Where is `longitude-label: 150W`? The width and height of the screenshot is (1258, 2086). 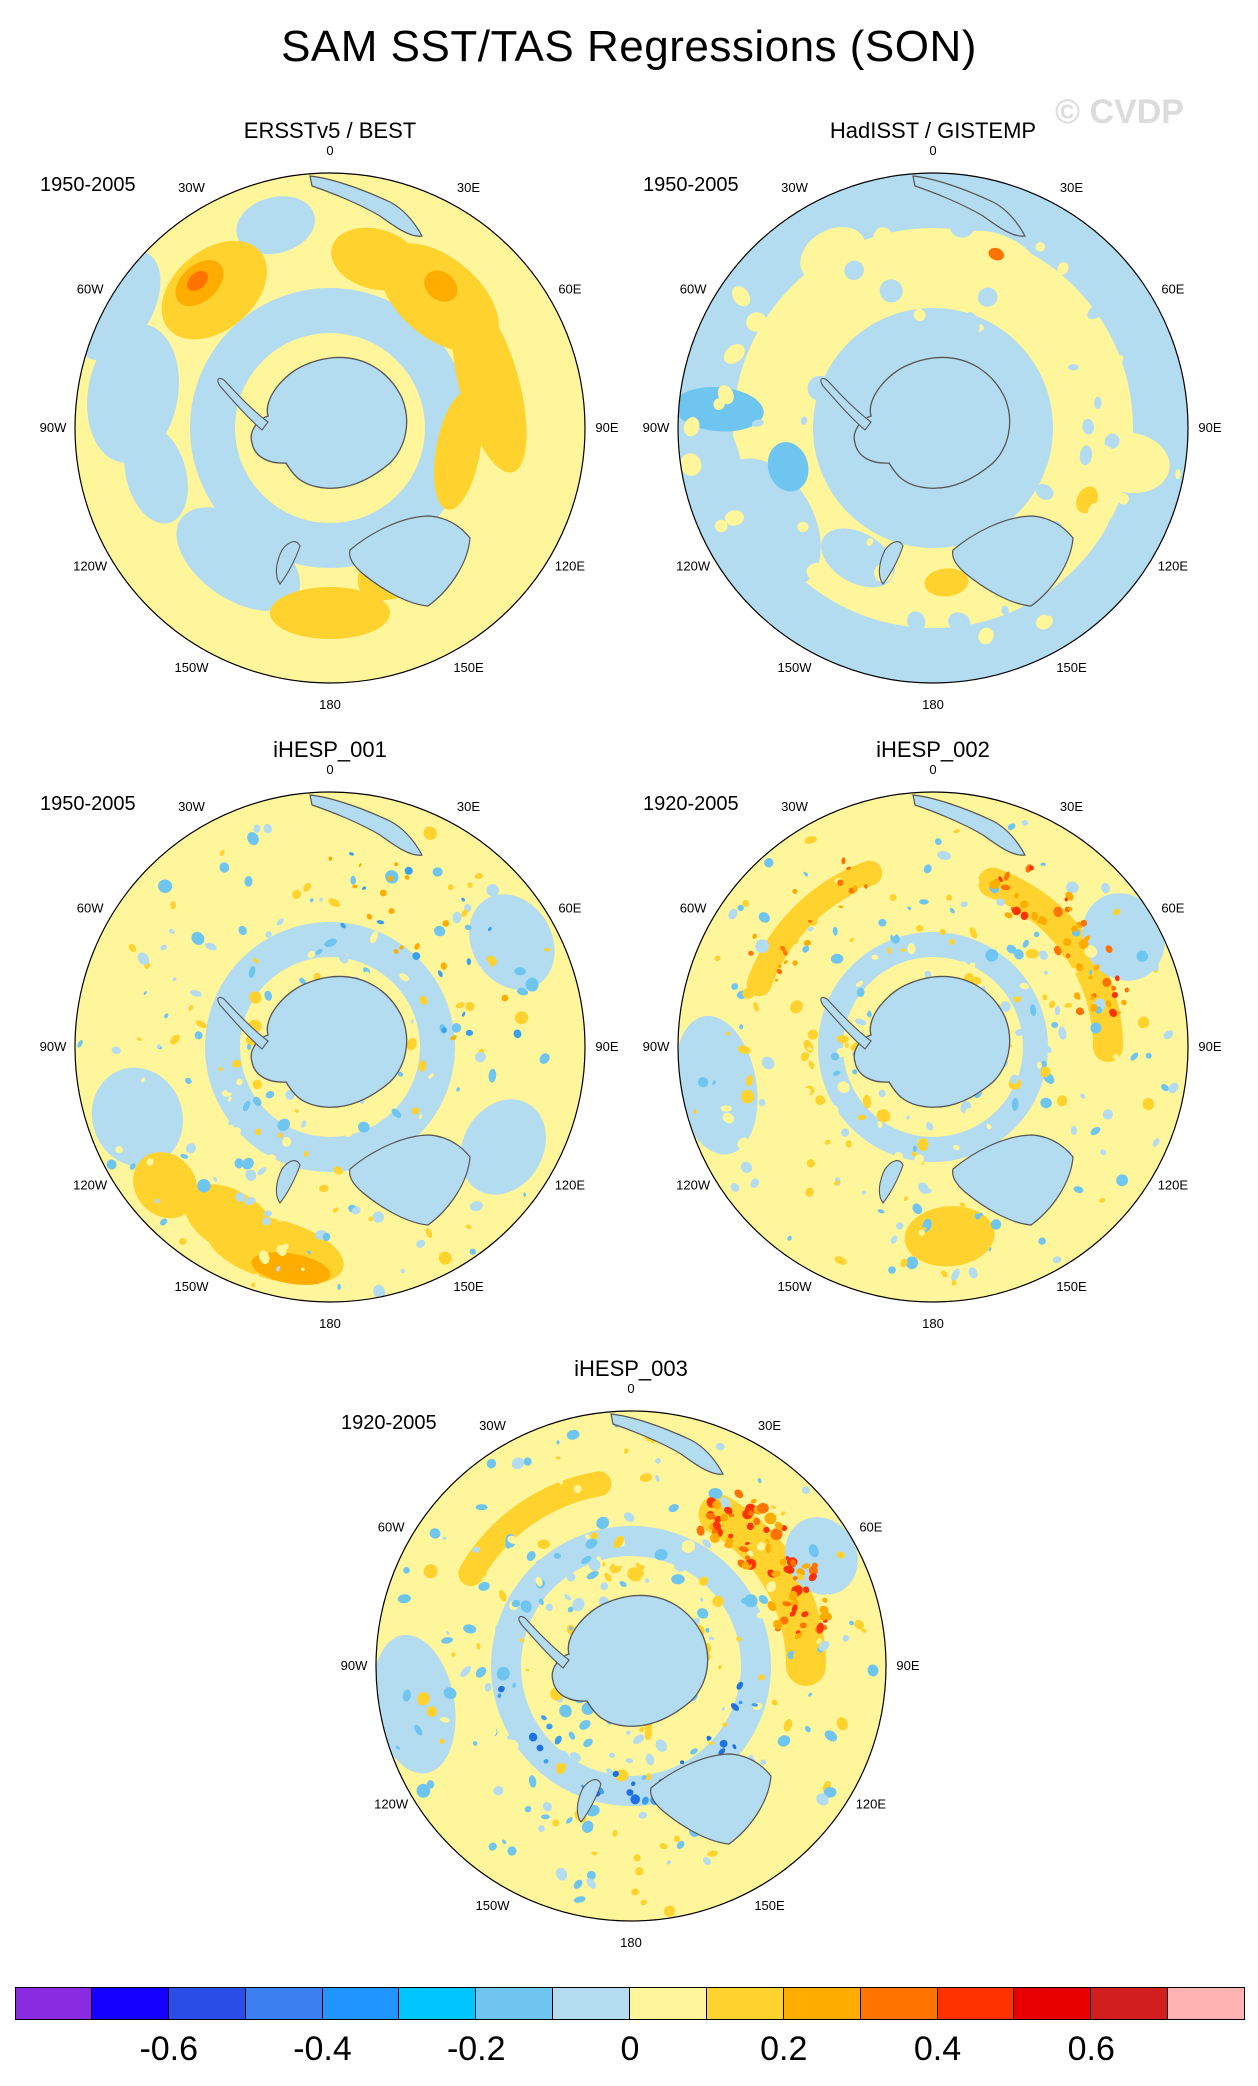
longitude-label: 150W is located at coordinates (192, 667).